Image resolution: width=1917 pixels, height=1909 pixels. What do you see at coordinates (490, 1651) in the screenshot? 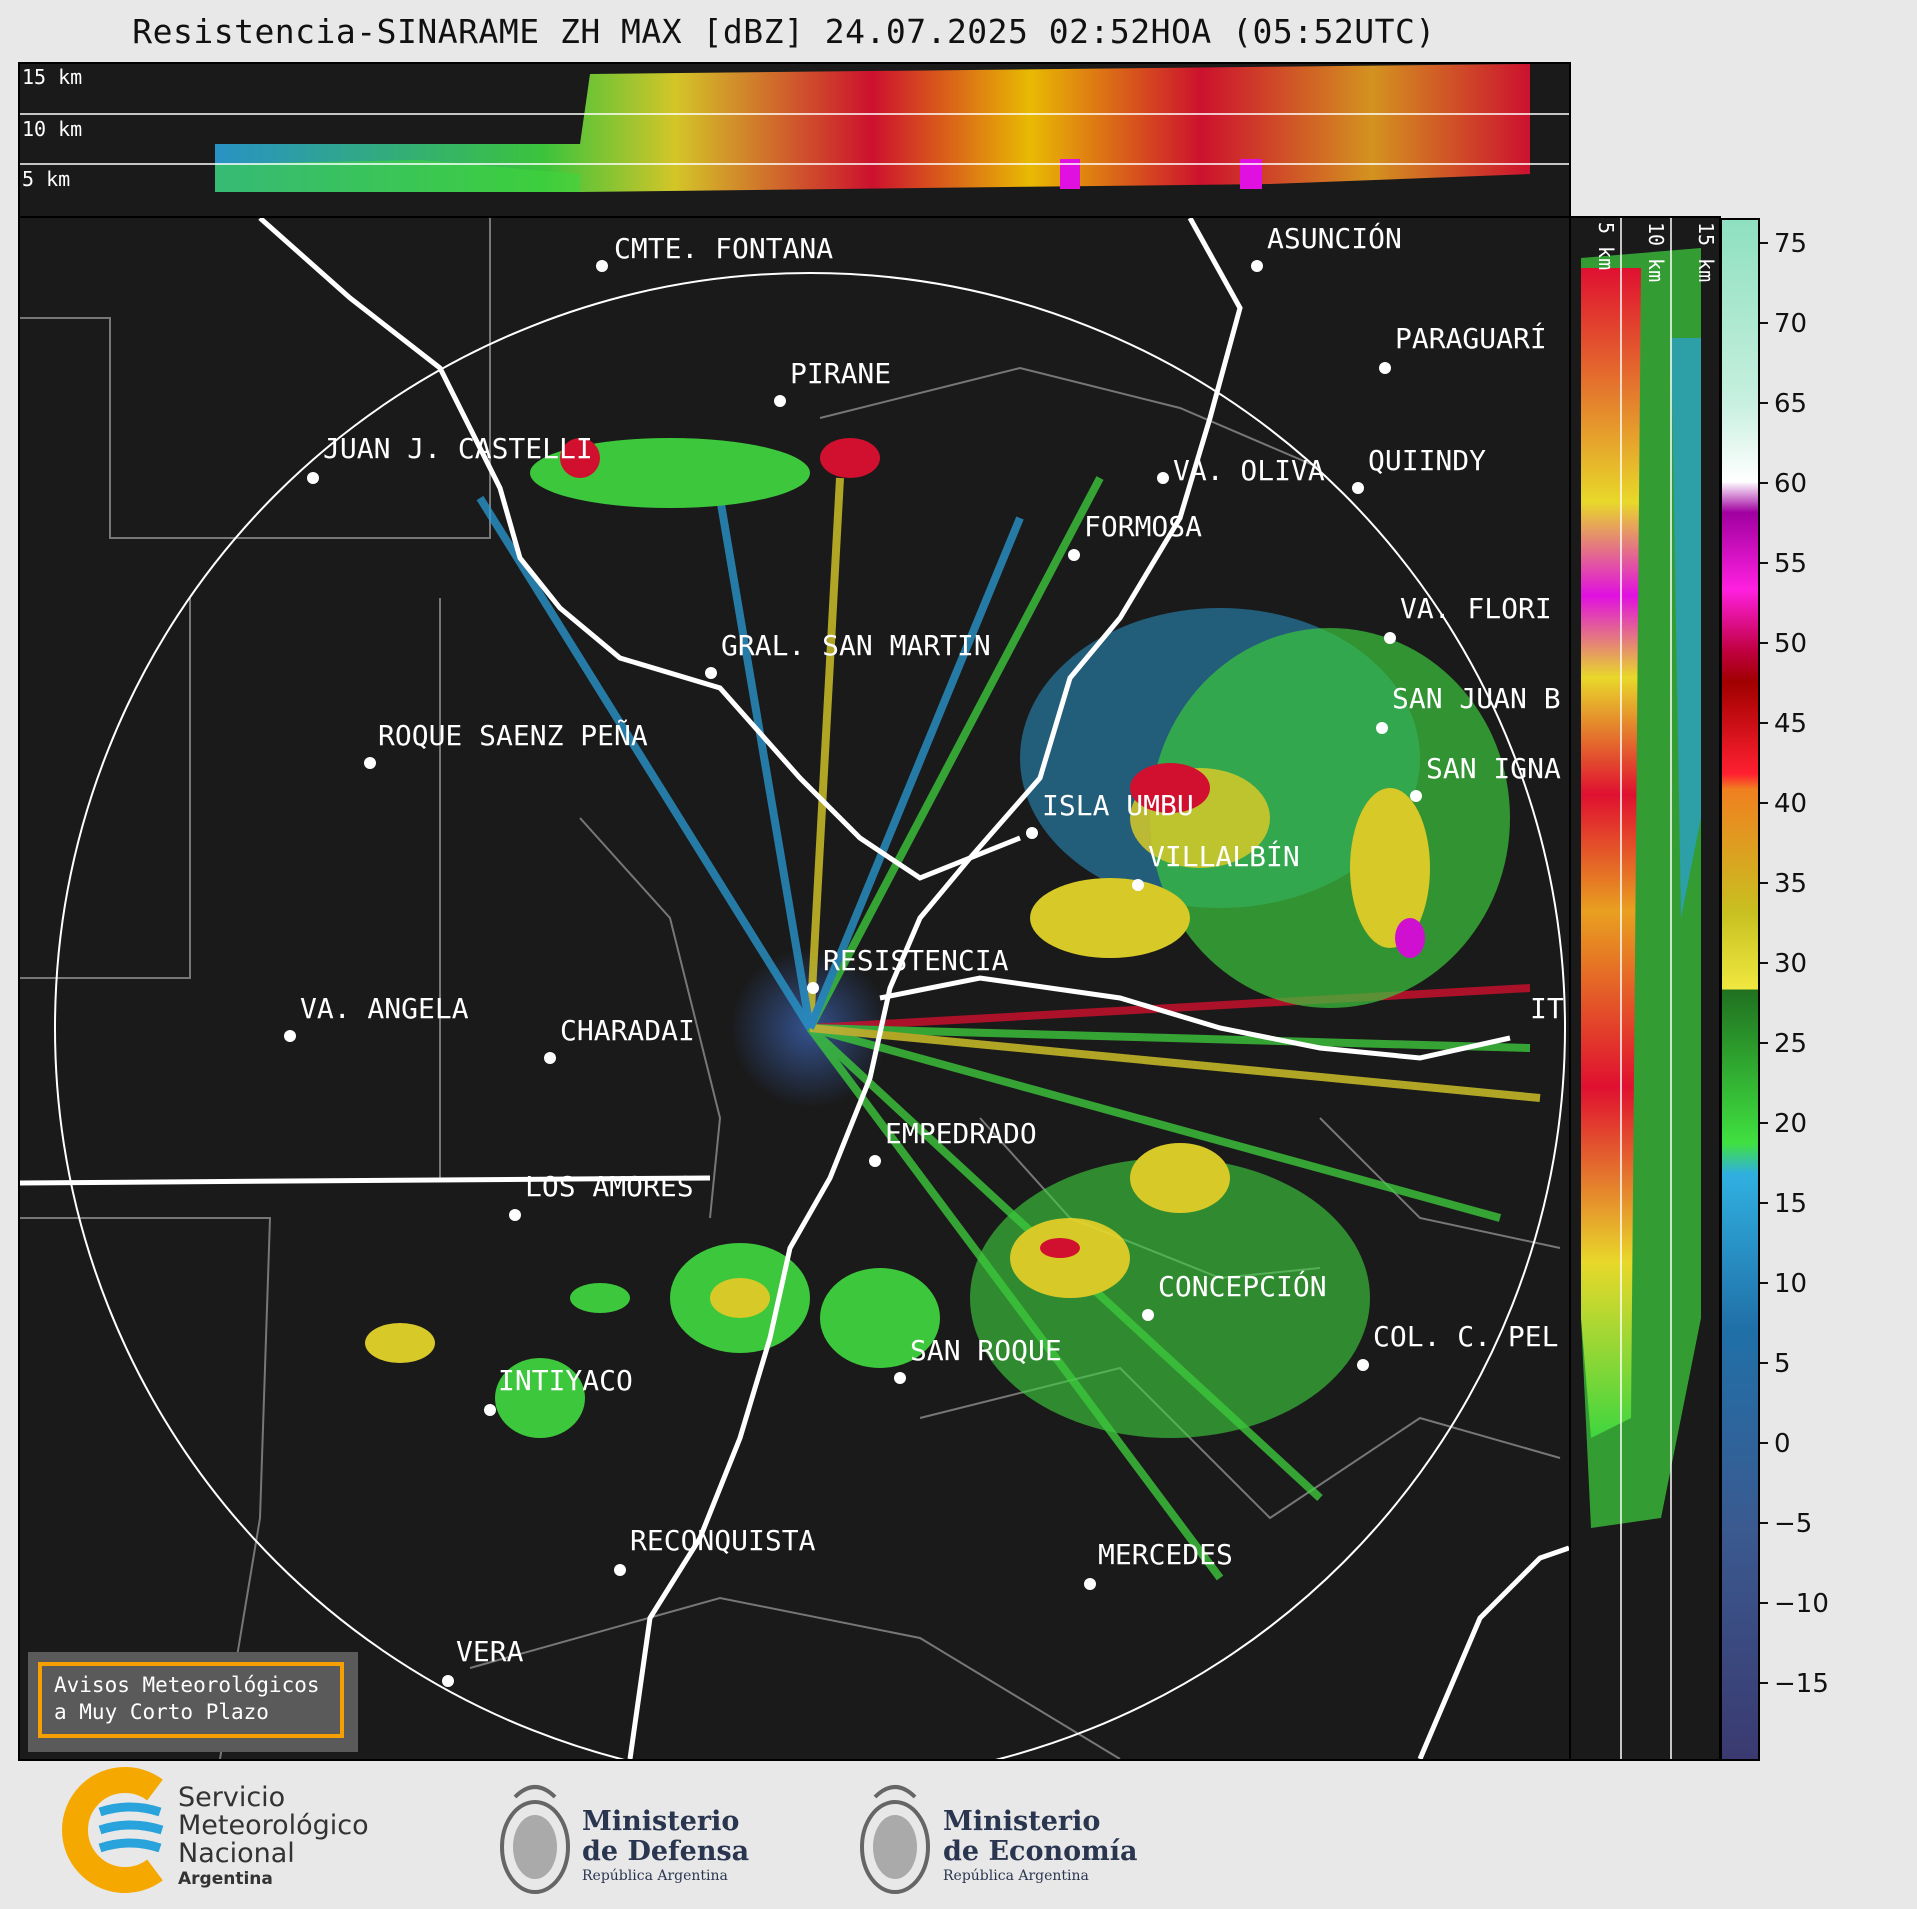
I see `city-vera: VERA` at bounding box center [490, 1651].